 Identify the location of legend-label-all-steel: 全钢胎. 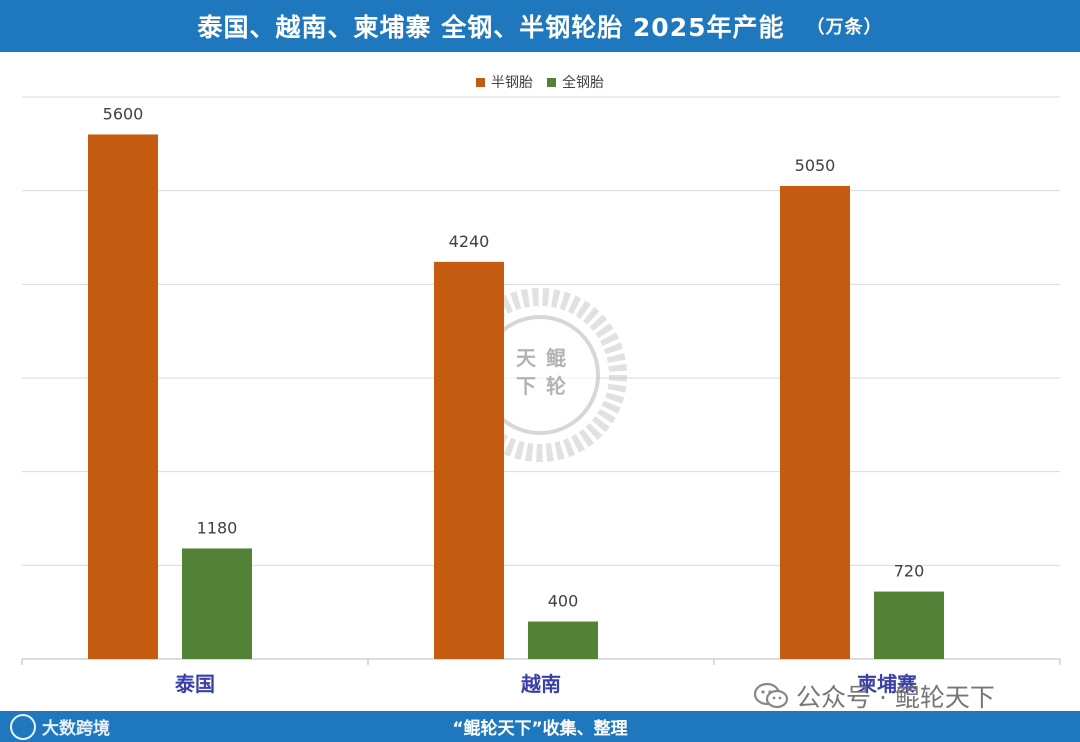
(583, 83).